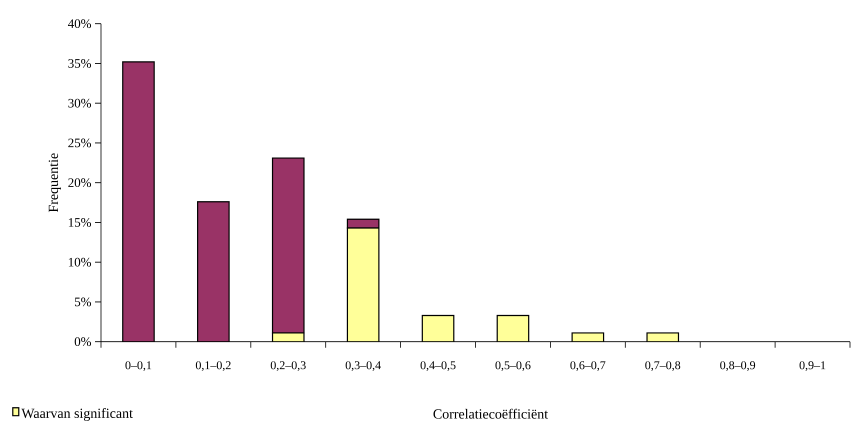 Image resolution: width=864 pixels, height=428 pixels. I want to click on y-tick-label: 20%, so click(80, 183).